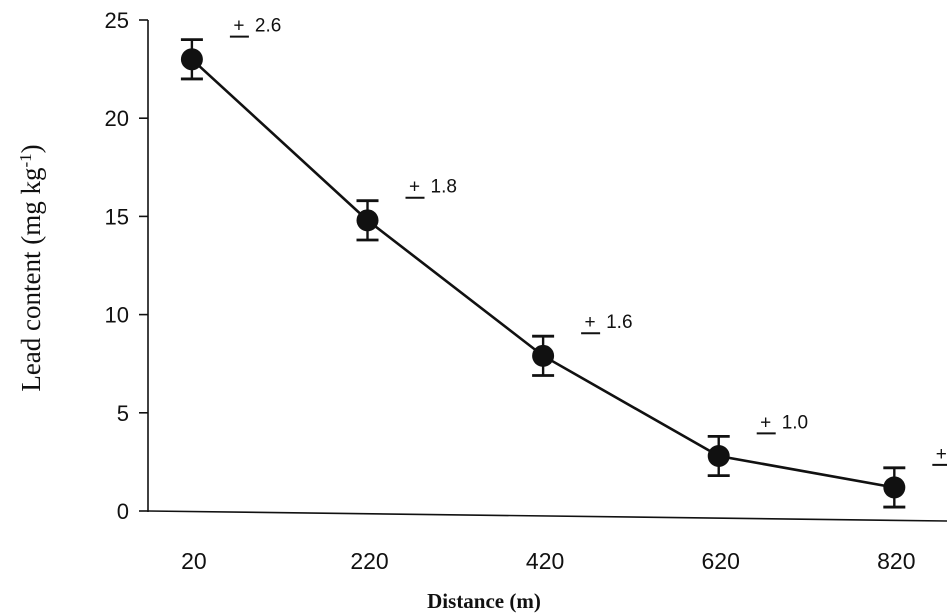  What do you see at coordinates (721, 561) in the screenshot?
I see `x-tick-label: 620` at bounding box center [721, 561].